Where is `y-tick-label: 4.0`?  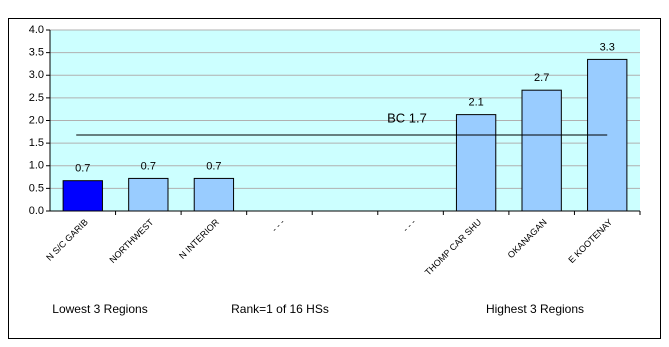
y-tick-label: 4.0 is located at coordinates (36, 30).